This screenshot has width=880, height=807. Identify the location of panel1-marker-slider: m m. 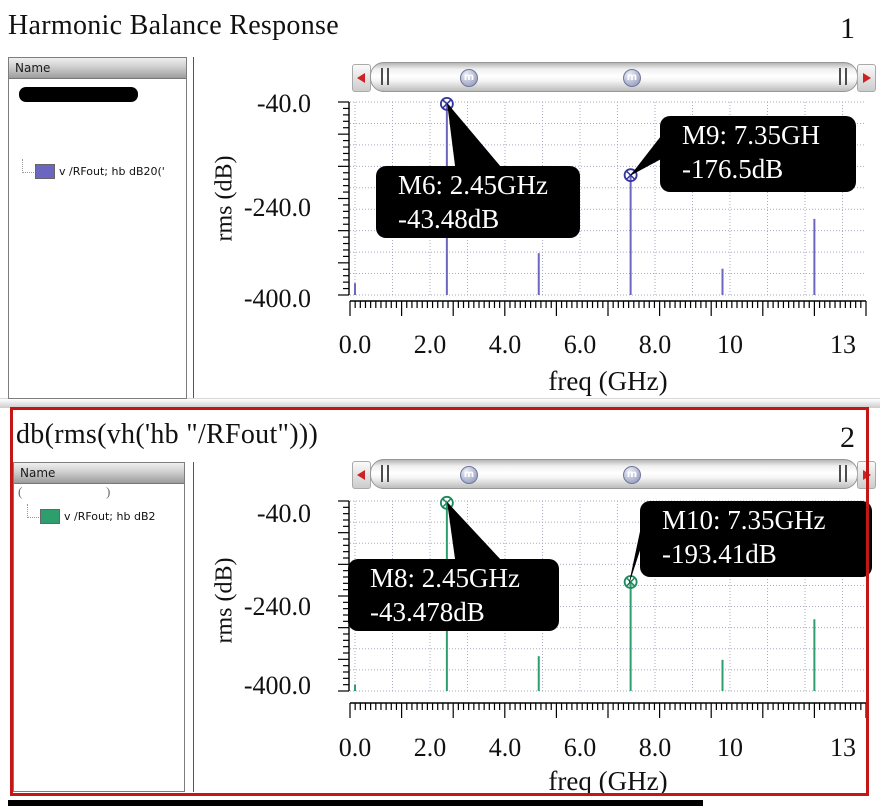
(614, 77).